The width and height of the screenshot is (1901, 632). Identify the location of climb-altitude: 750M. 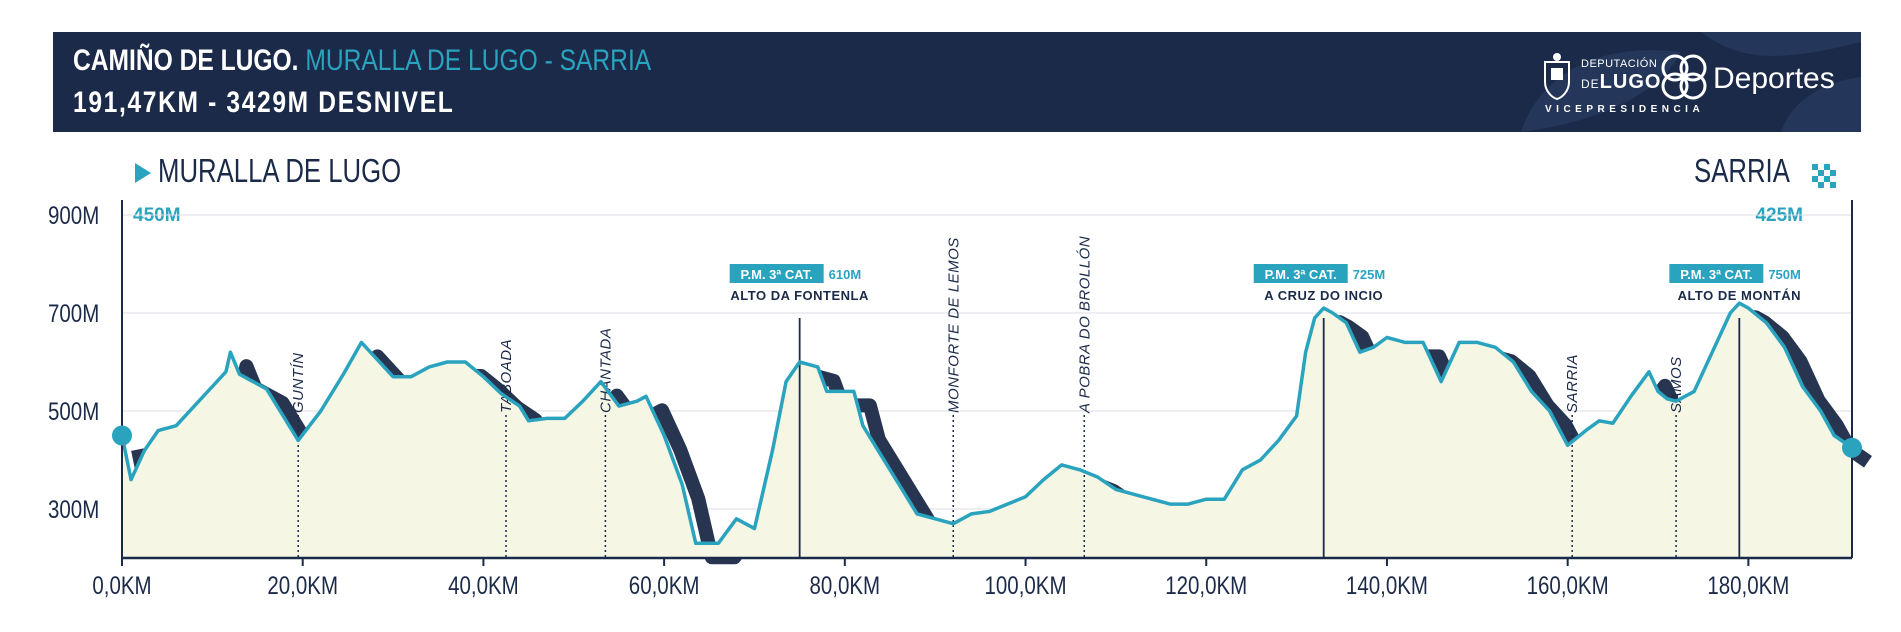
(1784, 274).